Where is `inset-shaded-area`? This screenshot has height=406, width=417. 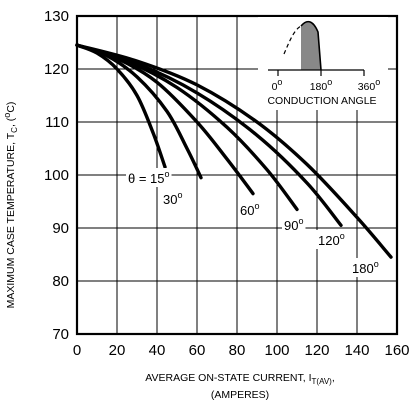 inset-shaded-area is located at coordinates (311, 45).